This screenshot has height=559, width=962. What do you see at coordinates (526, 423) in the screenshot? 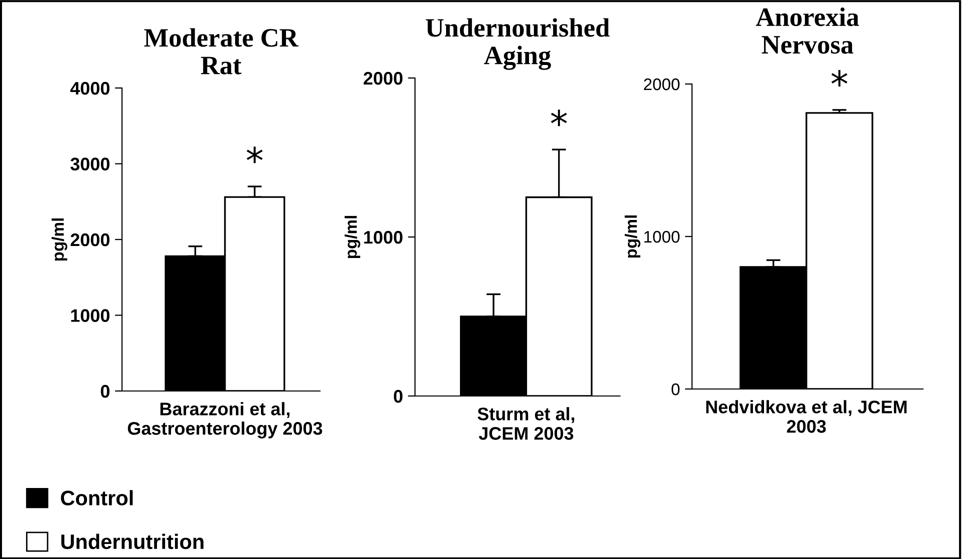
I see `x-tick-label: Sturm et al, JCEM 2003` at bounding box center [526, 423].